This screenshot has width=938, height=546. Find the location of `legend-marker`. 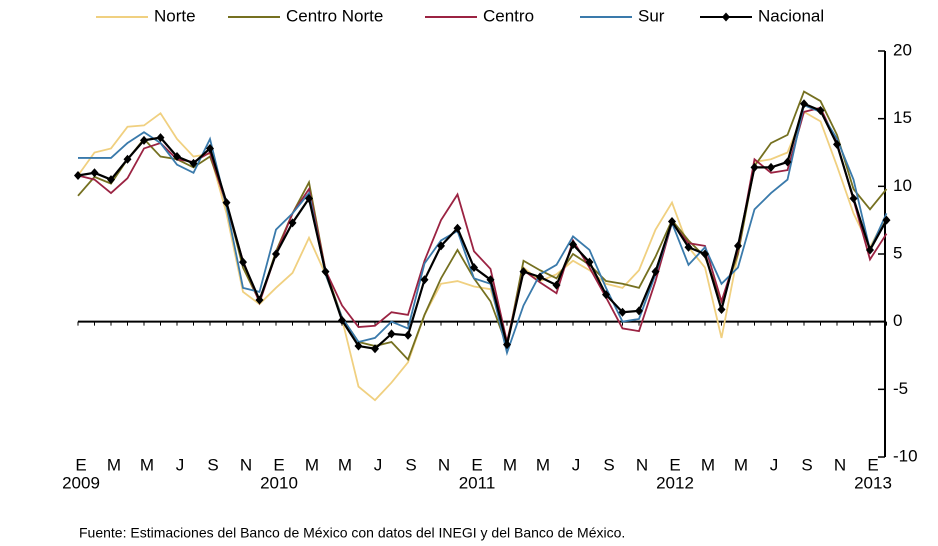

legend-marker is located at coordinates (726, 17).